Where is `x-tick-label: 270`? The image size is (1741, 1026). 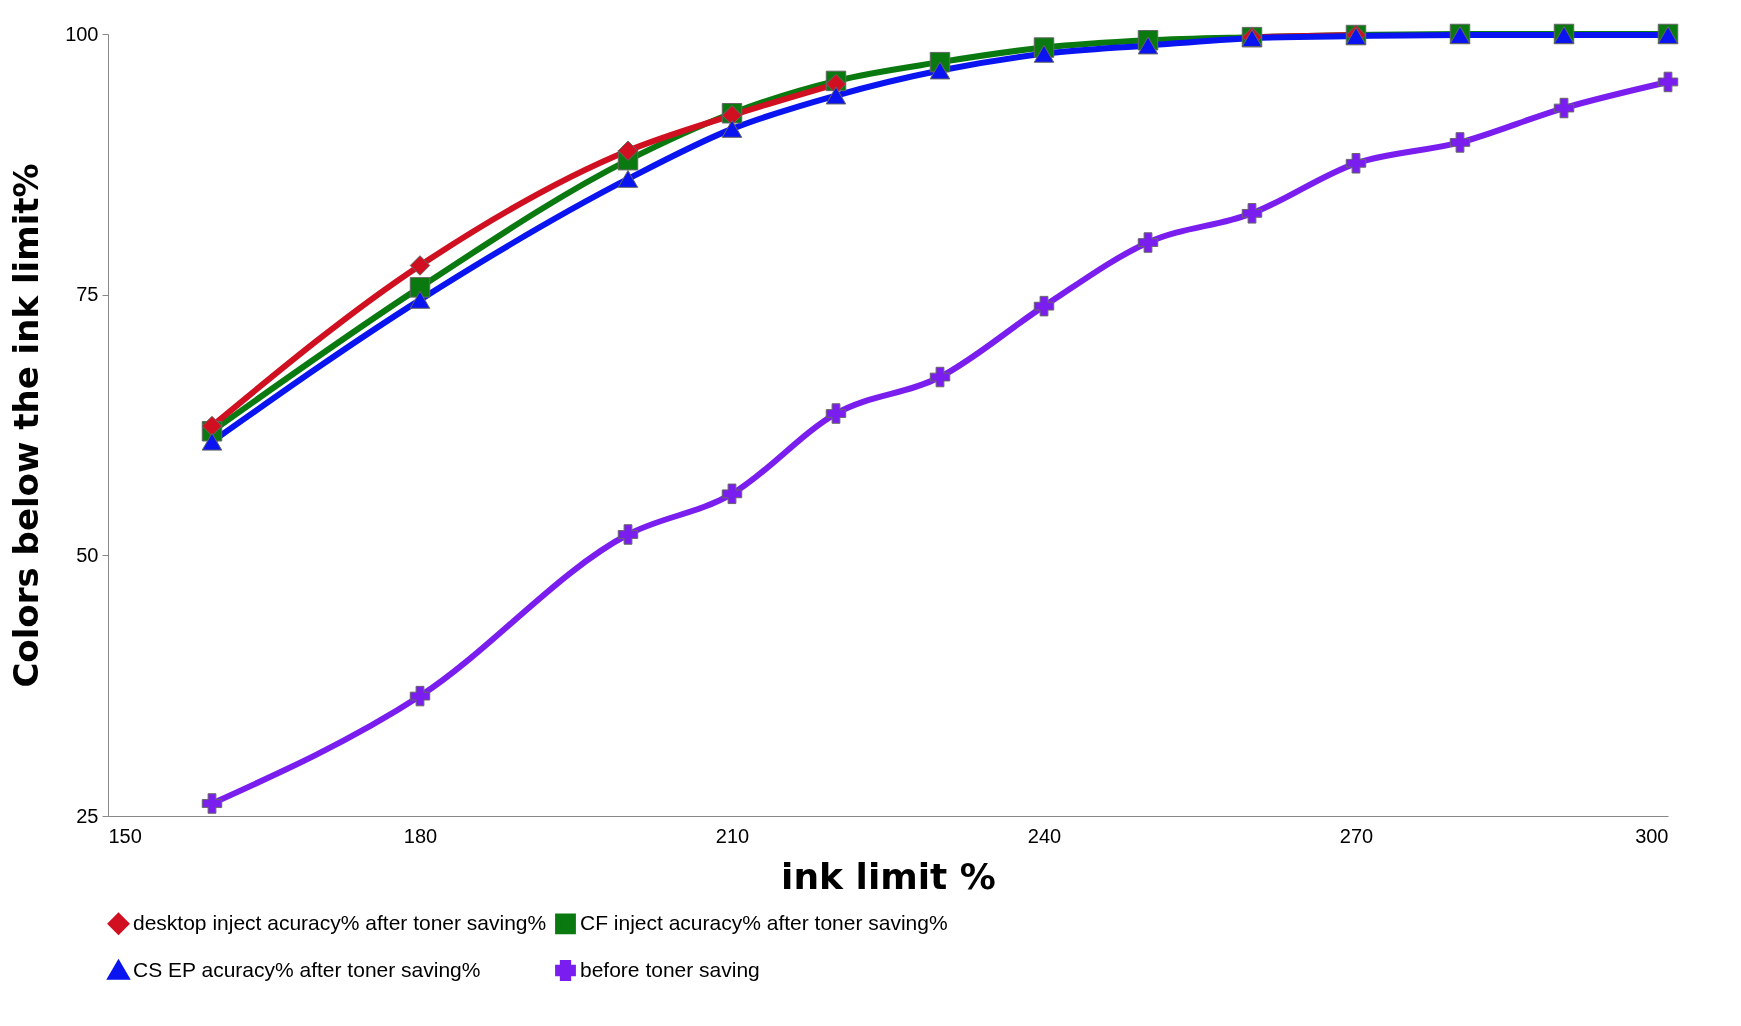
x-tick-label: 270 is located at coordinates (1356, 835).